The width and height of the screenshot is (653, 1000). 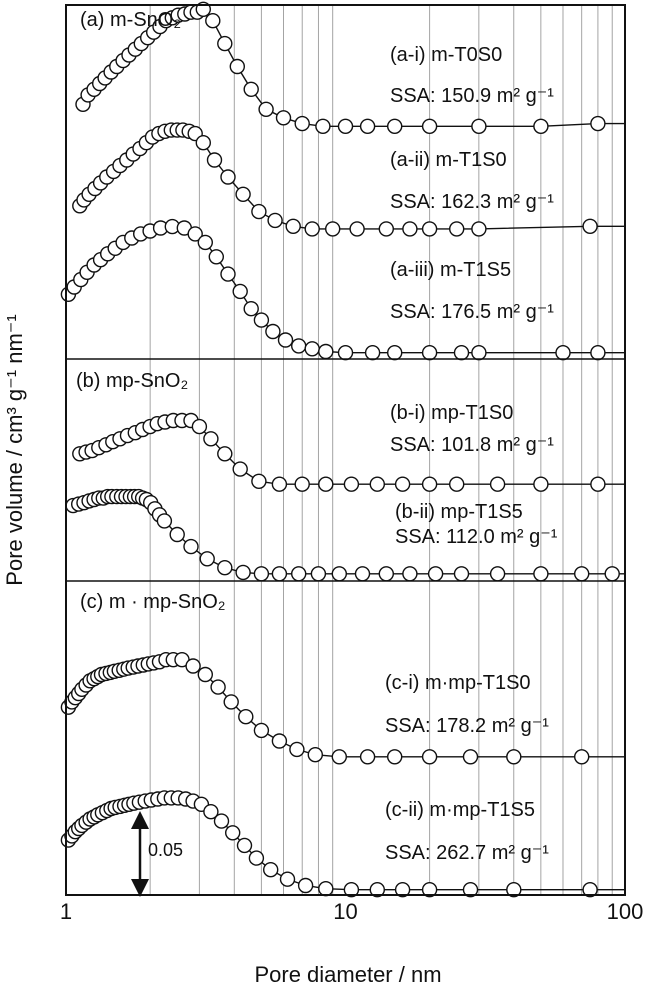 I want to click on panel-title-a: (a) m-SnO₂, so click(x=130, y=20).